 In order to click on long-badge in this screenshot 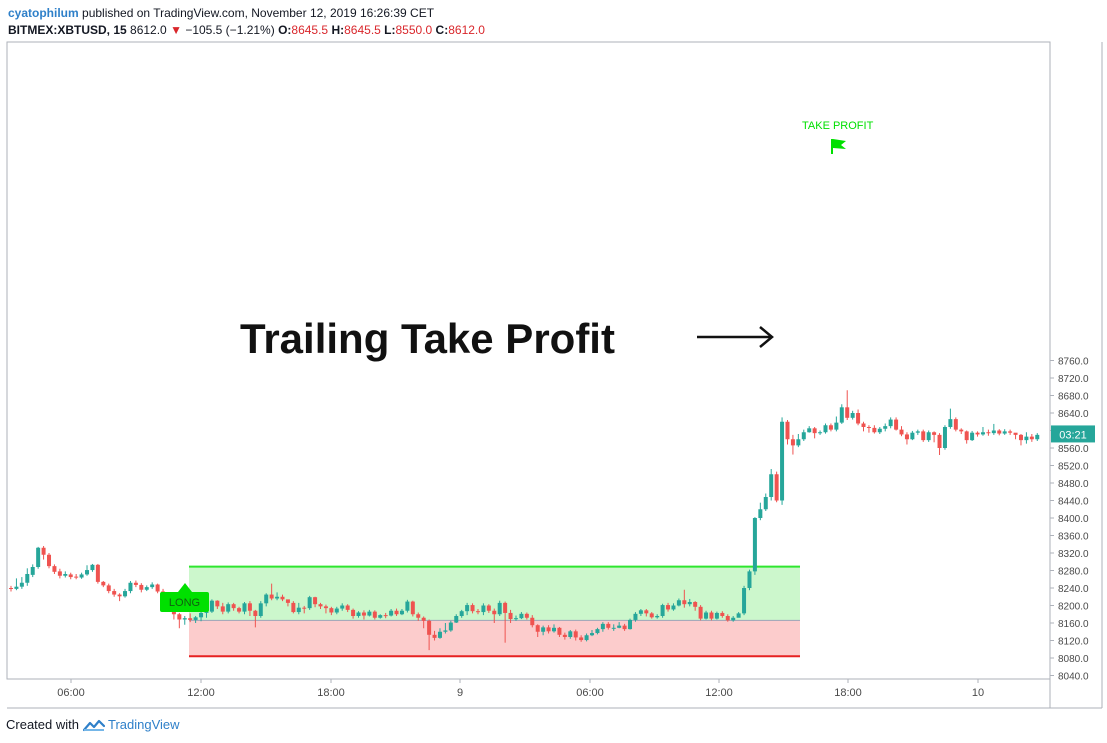, I will do `click(184, 602)`.